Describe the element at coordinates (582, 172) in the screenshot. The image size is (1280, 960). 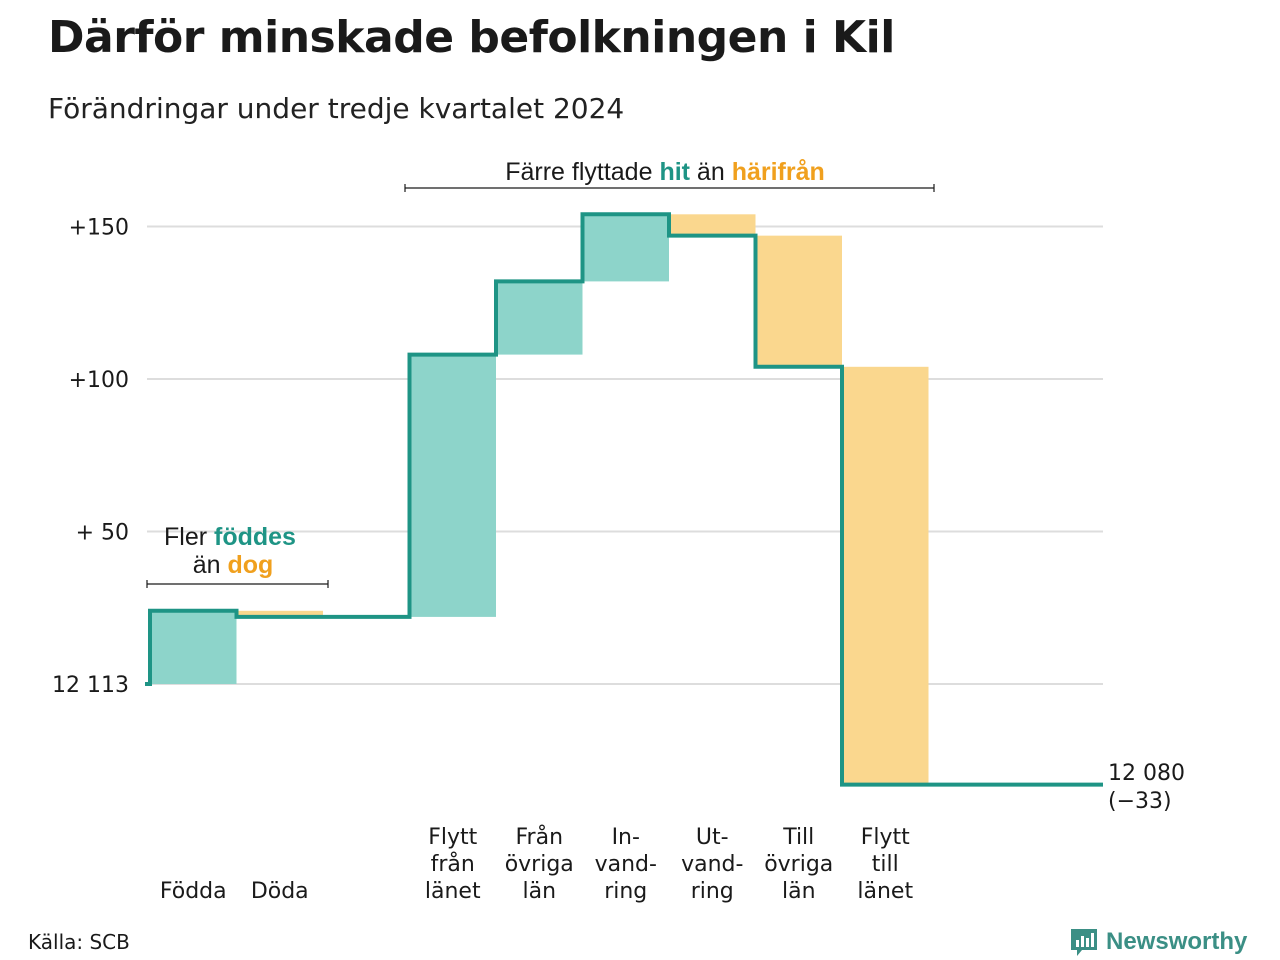
I see `migration-ann-prefix: Färre flyttade` at that location.